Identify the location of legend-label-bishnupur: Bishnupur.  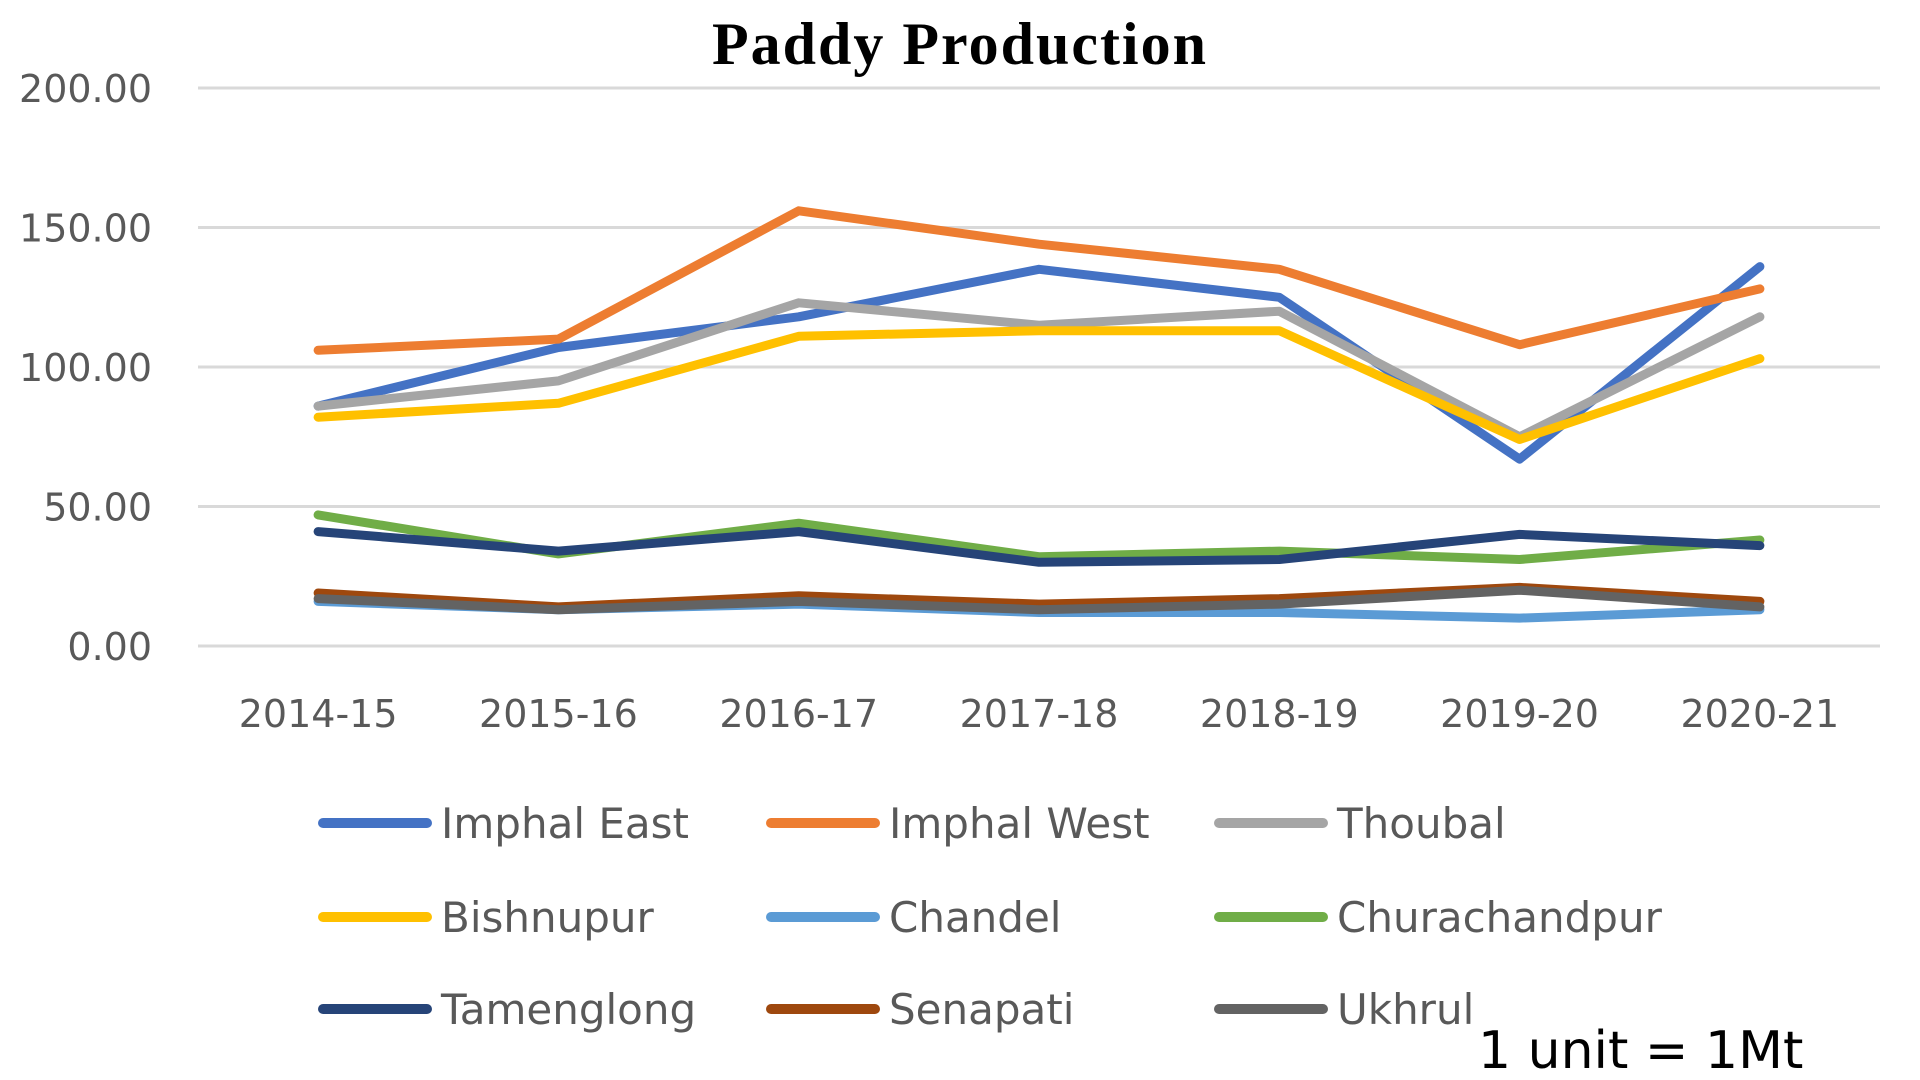
(548, 917).